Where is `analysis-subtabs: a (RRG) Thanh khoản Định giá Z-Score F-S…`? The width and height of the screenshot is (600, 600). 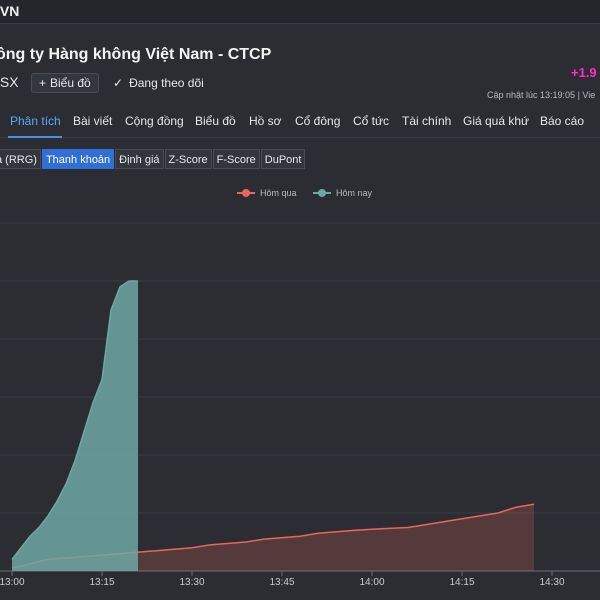 analysis-subtabs: a (RRG) Thanh khoản Định giá Z-Score F-S… is located at coordinates (153, 159).